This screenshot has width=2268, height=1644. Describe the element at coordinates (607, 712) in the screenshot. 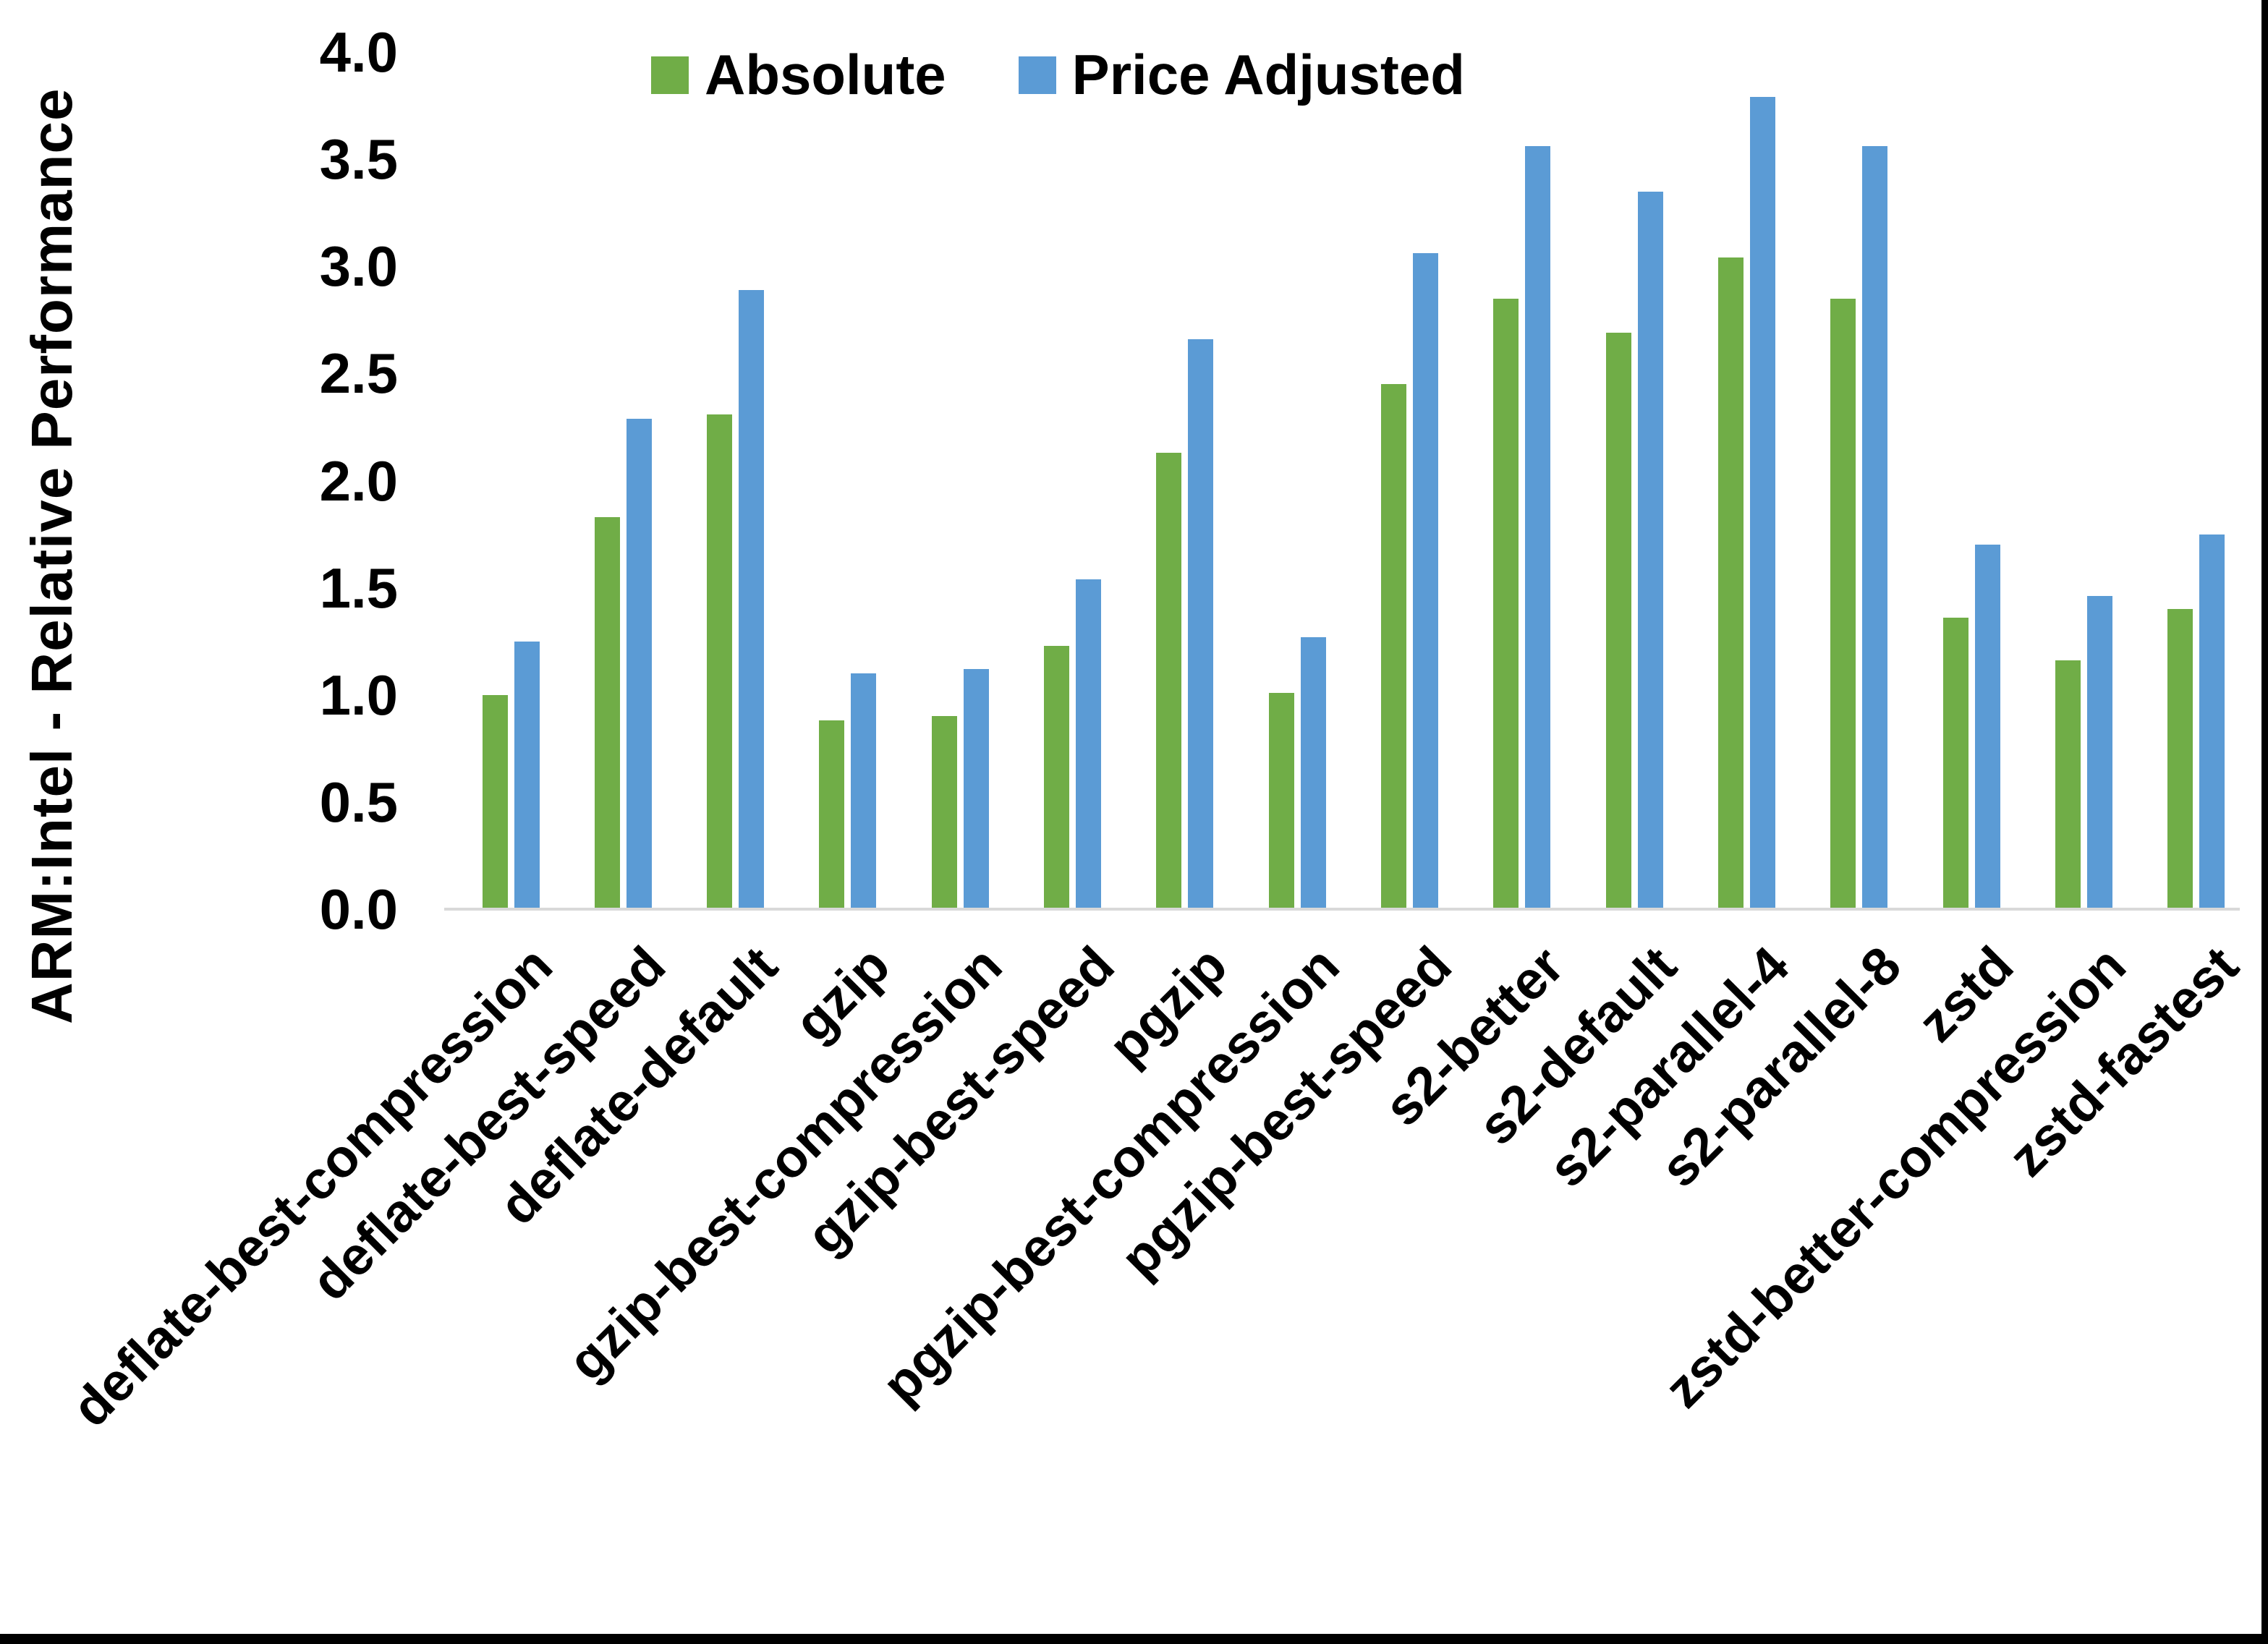

I see `bar-absolute-deflate-best-speed` at that location.